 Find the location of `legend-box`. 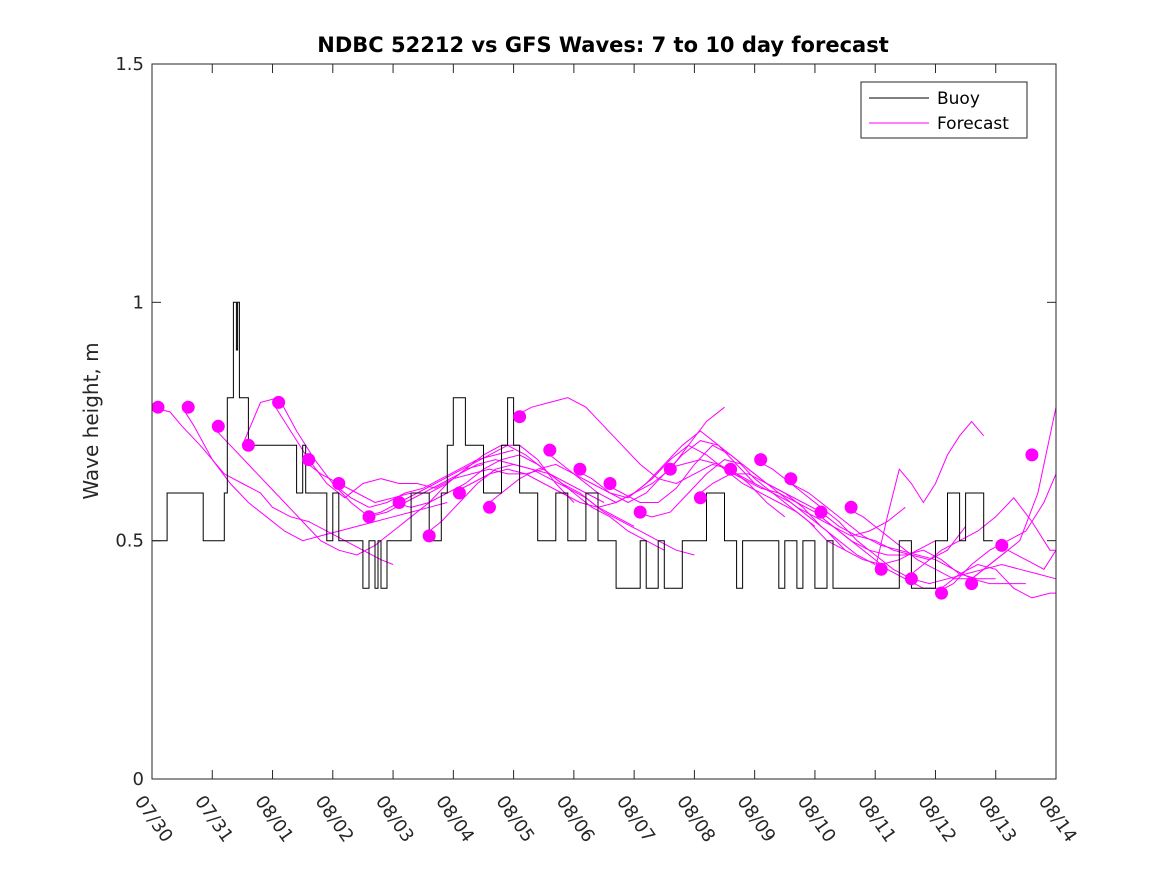

legend-box is located at coordinates (944, 110).